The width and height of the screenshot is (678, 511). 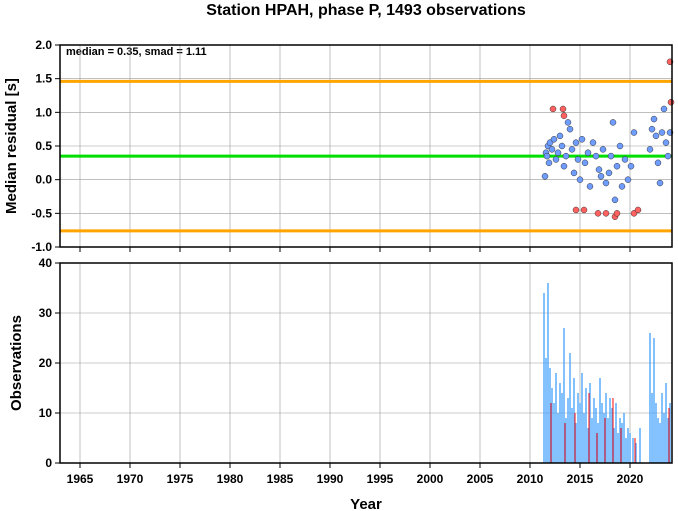 What do you see at coordinates (46, 413) in the screenshot?
I see `y-tick-label: 10` at bounding box center [46, 413].